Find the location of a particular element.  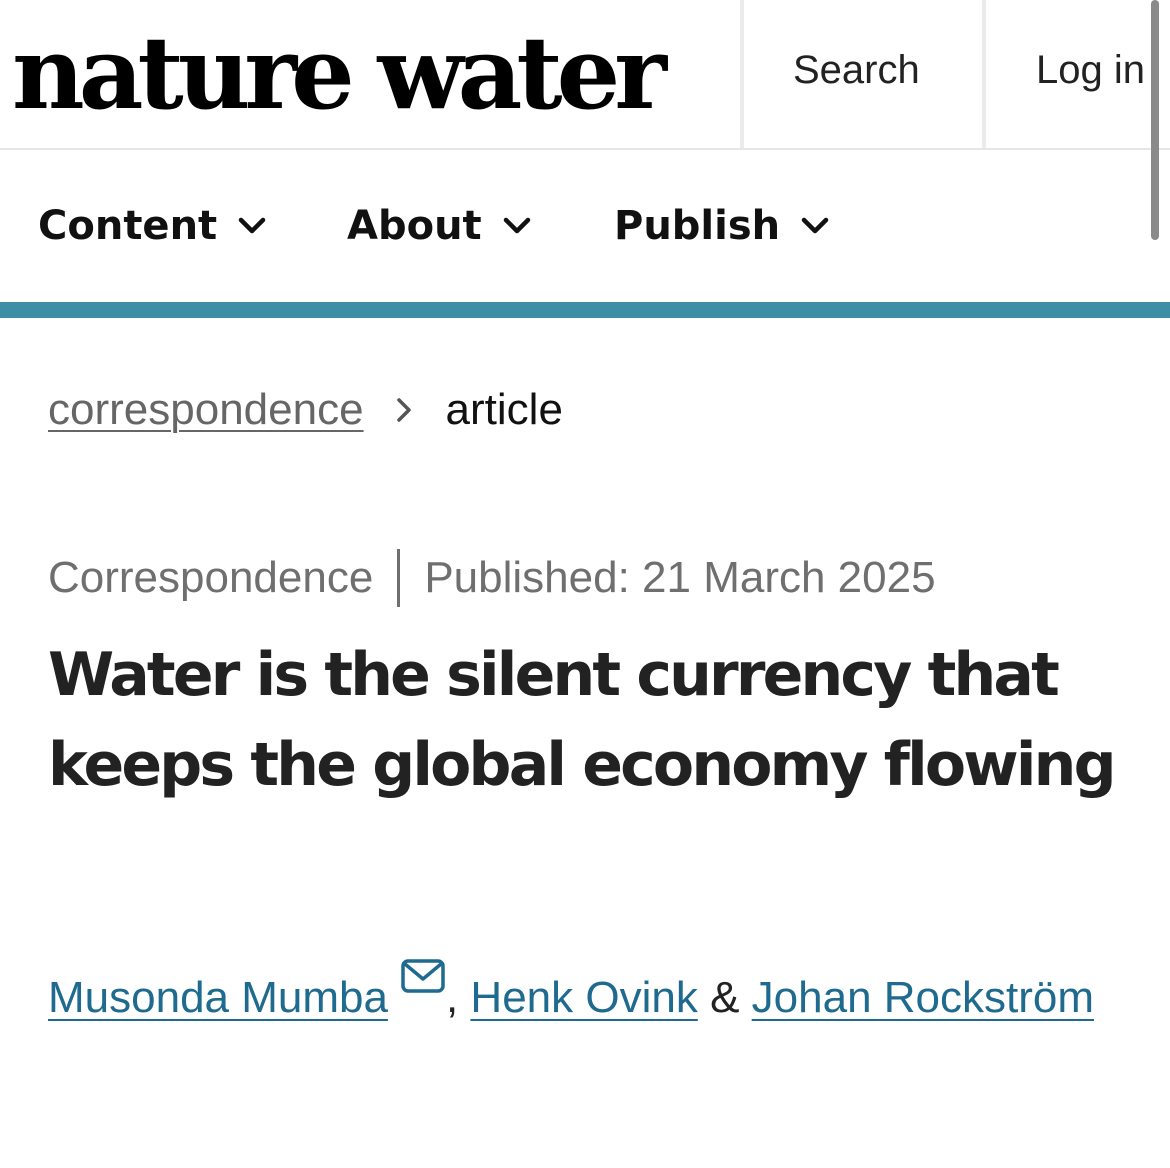

nav-accent-rule is located at coordinates (585, 310).